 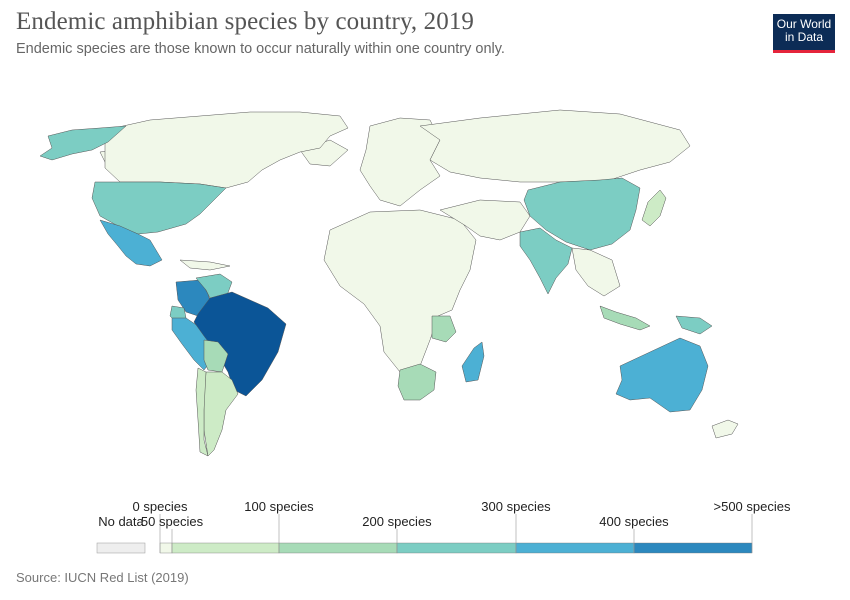 I want to click on country-united-states, so click(x=159, y=208).